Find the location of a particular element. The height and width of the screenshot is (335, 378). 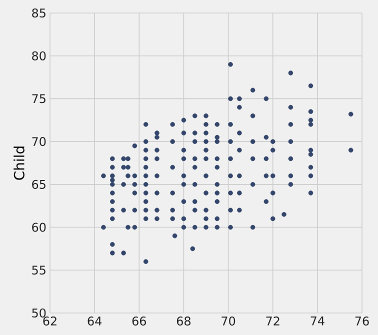

x-tick-label: 62 is located at coordinates (49, 321).